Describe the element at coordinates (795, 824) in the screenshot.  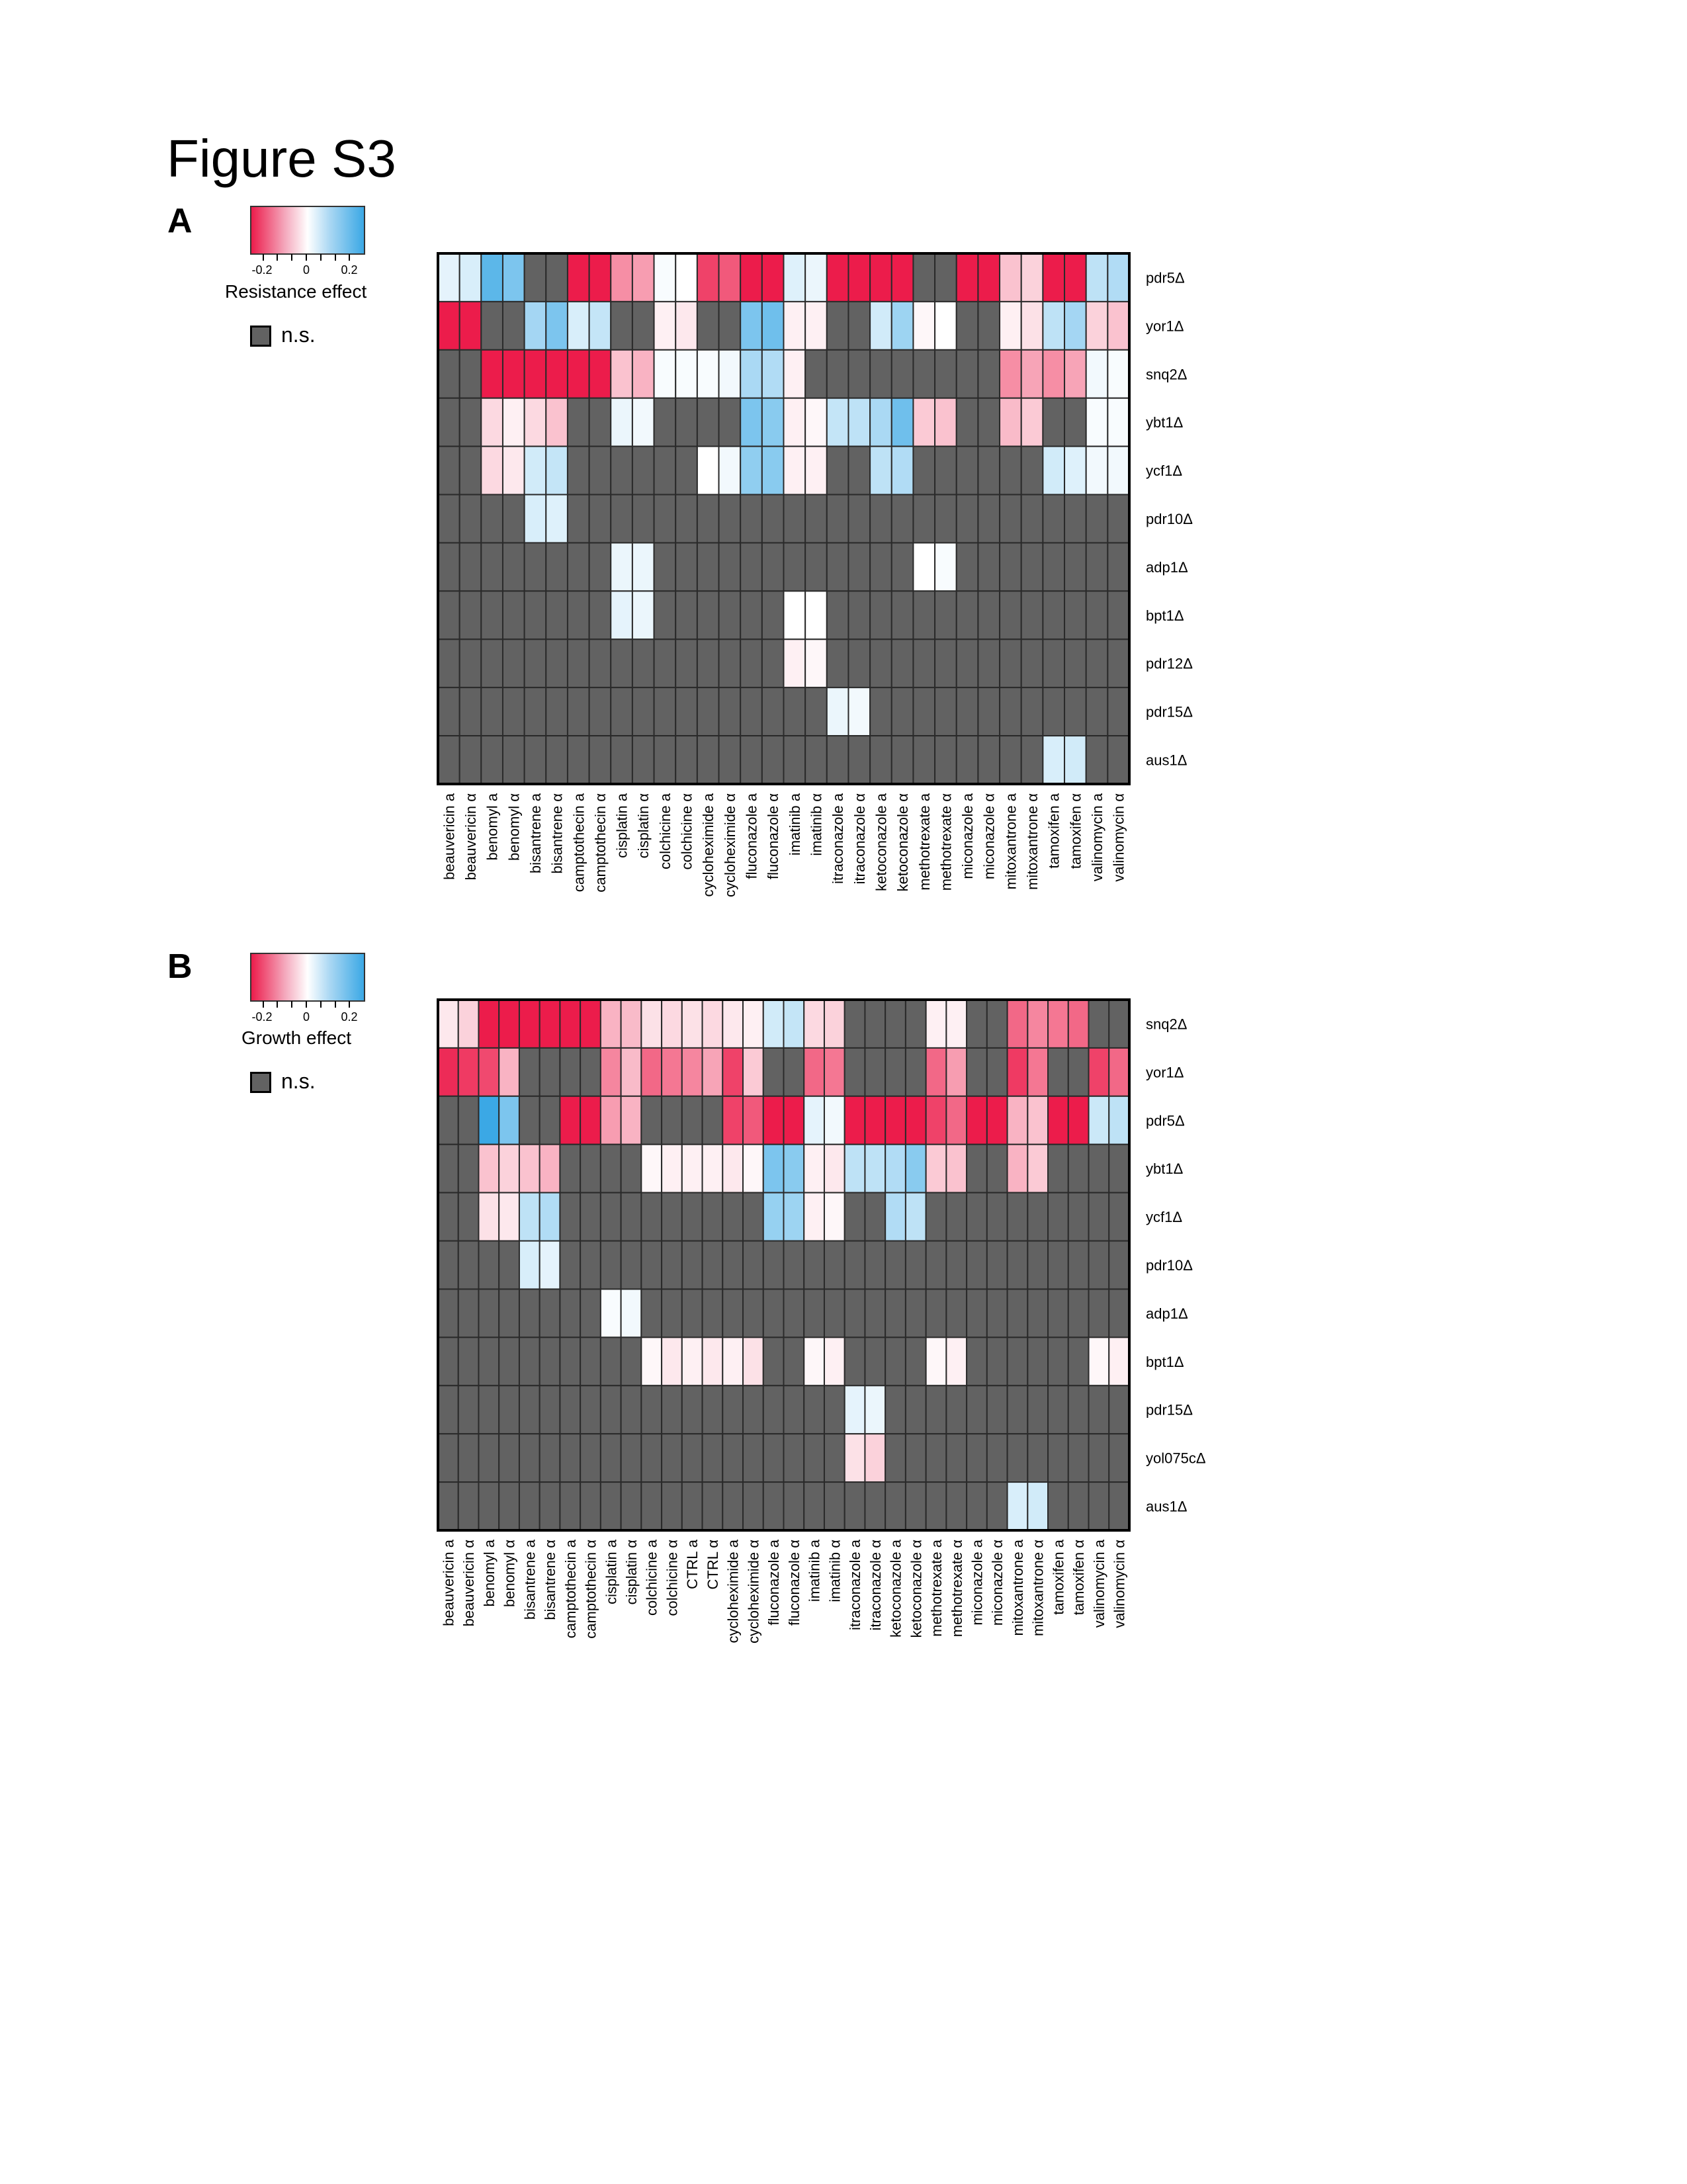
I see `heatmap-a-col-label-16: imatinib a` at that location.